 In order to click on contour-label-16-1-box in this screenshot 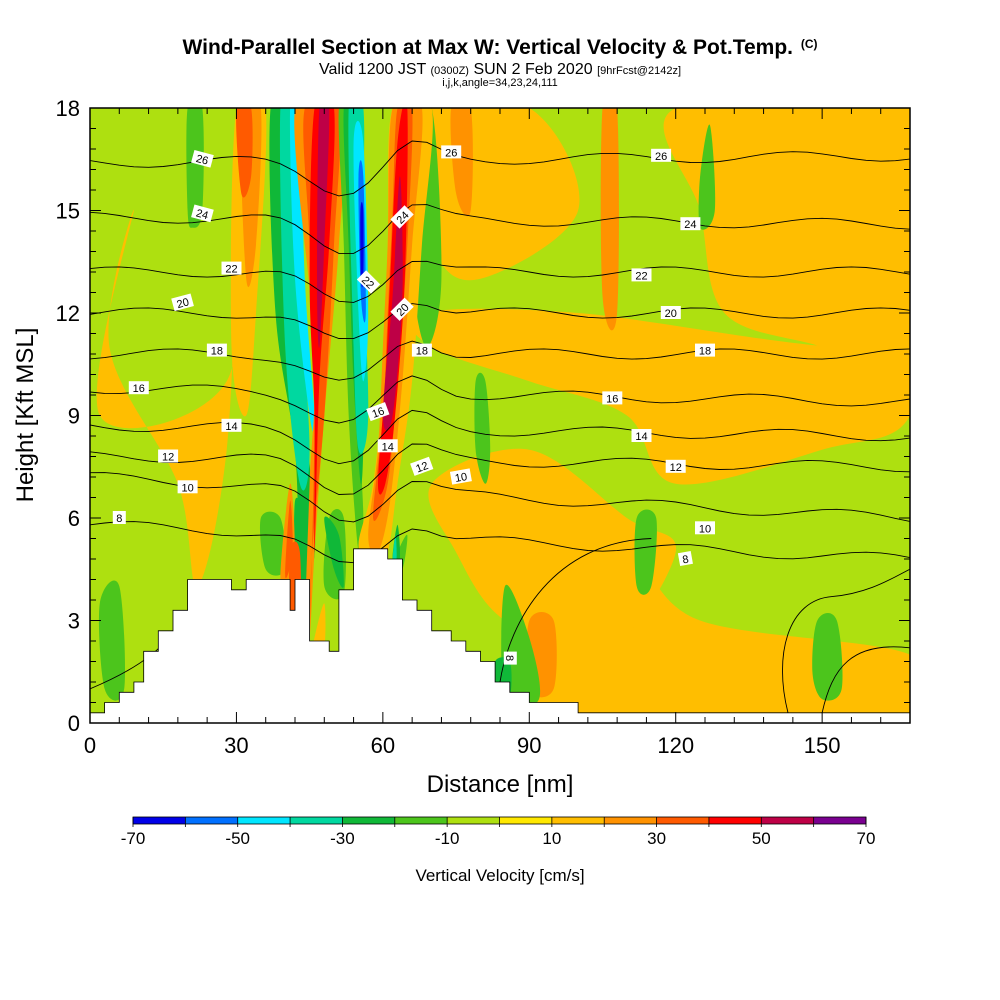, I will do `click(378, 412)`.